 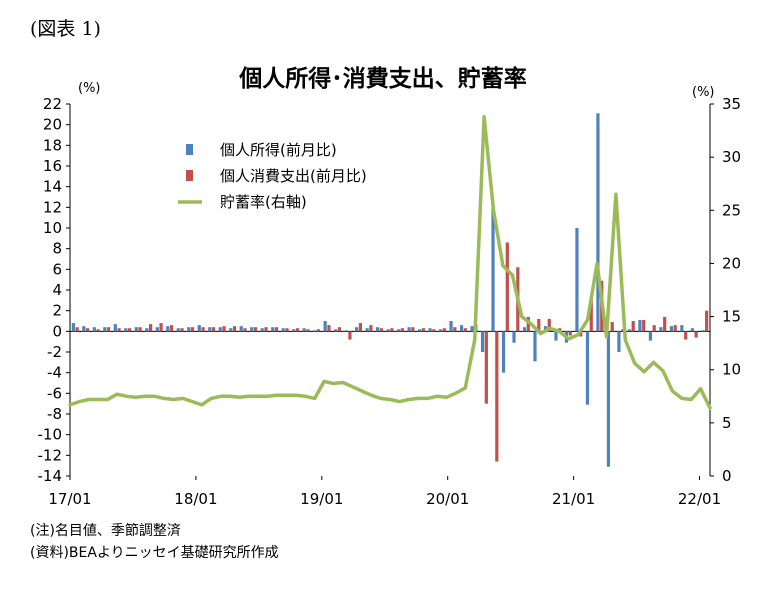 What do you see at coordinates (195, 499) in the screenshot?
I see `x-tick-label: 18/01` at bounding box center [195, 499].